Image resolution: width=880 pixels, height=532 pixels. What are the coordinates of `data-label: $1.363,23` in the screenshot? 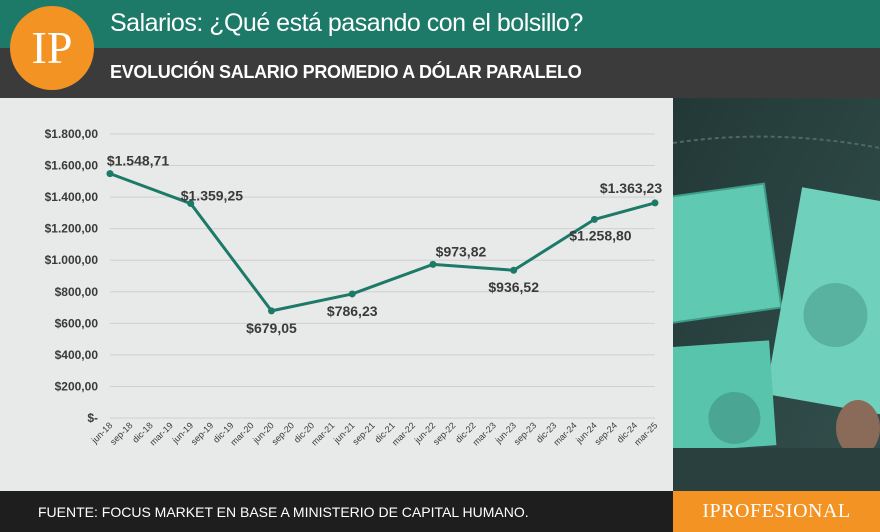 It's located at (631, 188).